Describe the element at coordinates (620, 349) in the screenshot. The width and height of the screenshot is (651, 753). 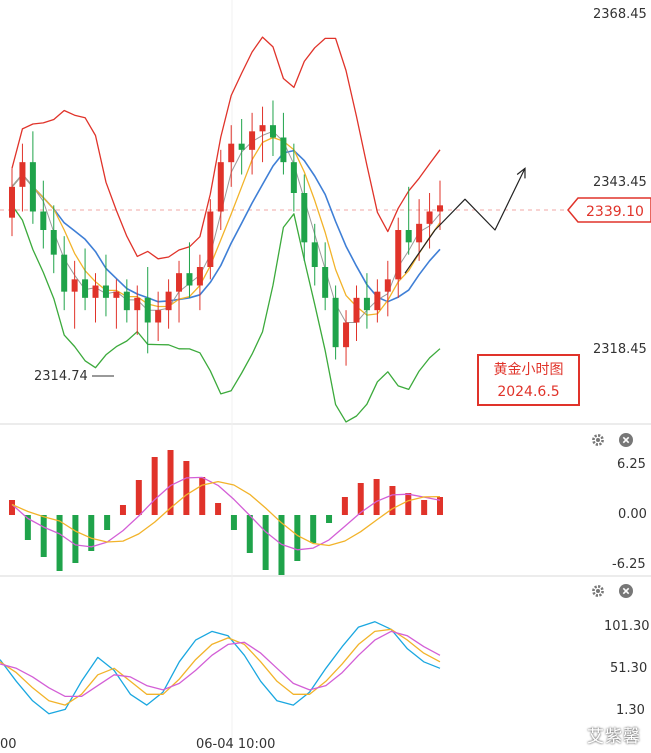
I see `price-tick-low: 2318.45` at that location.